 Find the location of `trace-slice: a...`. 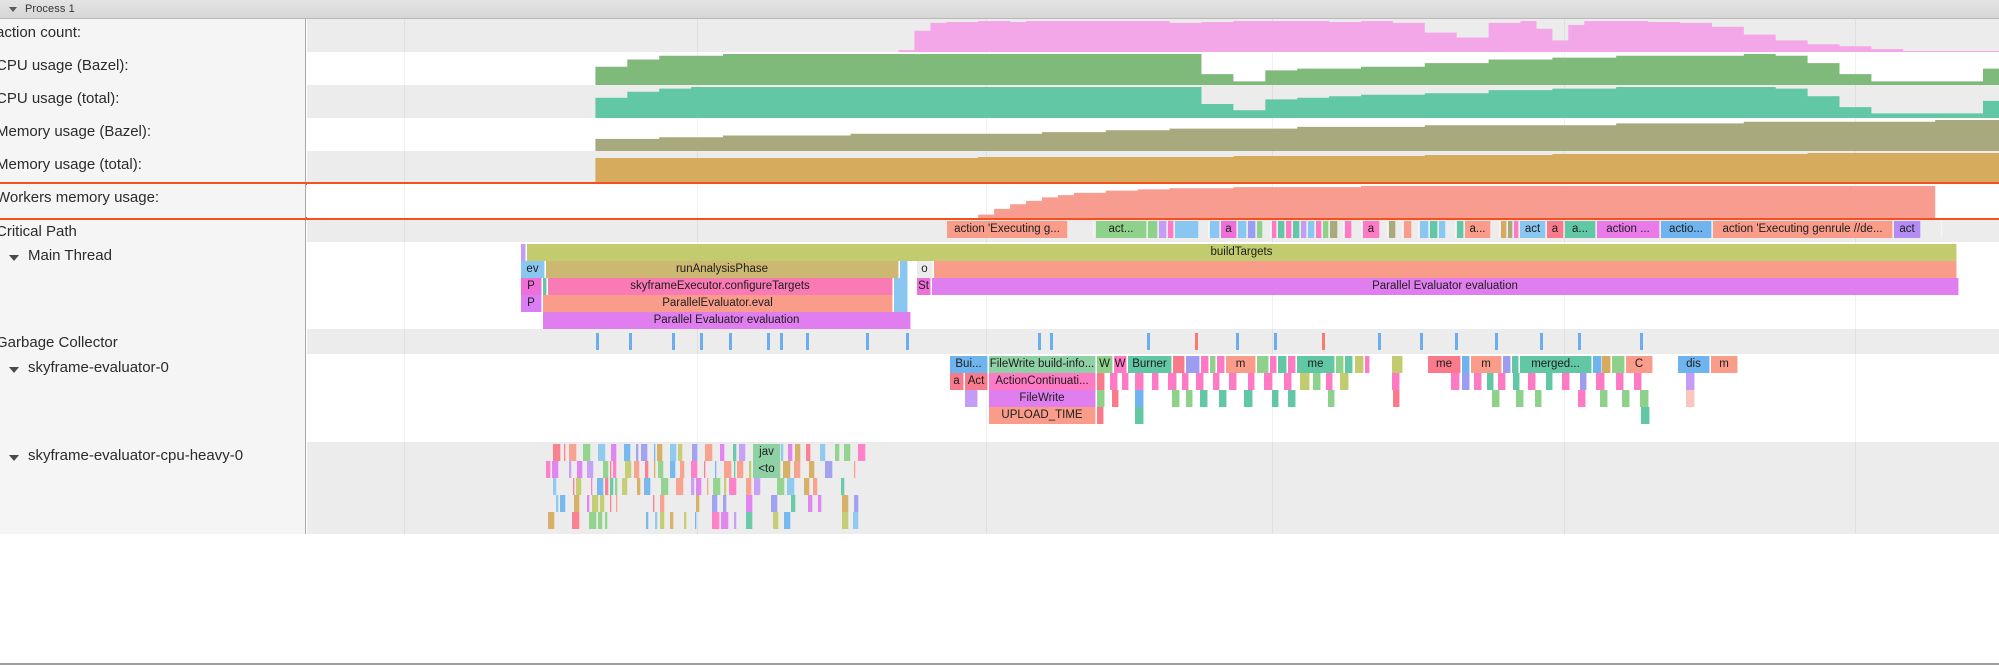

trace-slice: a... is located at coordinates (1478, 229).